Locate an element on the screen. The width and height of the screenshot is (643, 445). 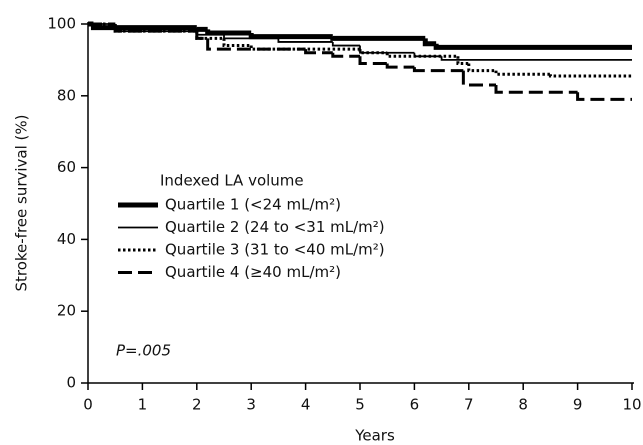
legend-label: Quartile 4 (≥40 mL/m²) is located at coordinates (253, 272).